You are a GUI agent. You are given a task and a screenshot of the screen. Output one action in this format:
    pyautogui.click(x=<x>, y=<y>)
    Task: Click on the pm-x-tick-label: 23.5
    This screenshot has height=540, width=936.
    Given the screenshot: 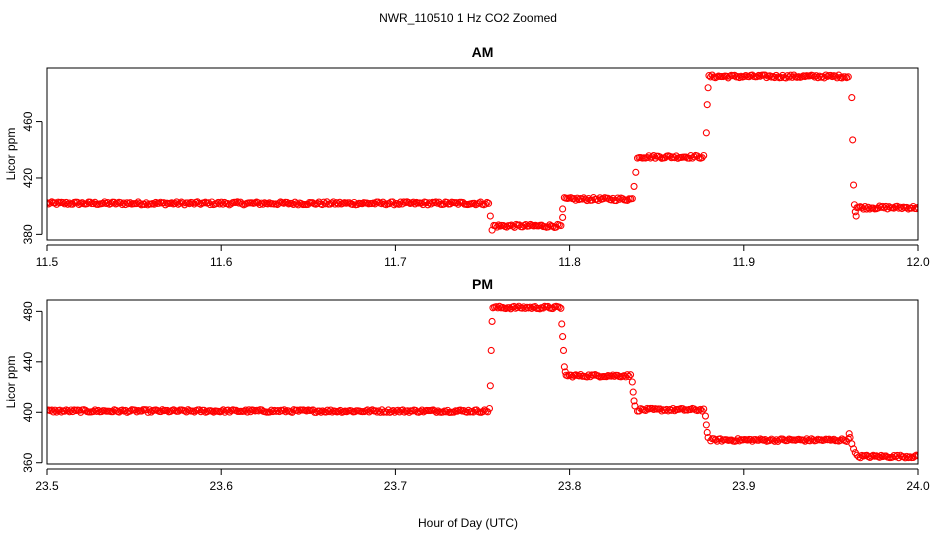 What is the action you would take?
    pyautogui.click(x=47, y=486)
    